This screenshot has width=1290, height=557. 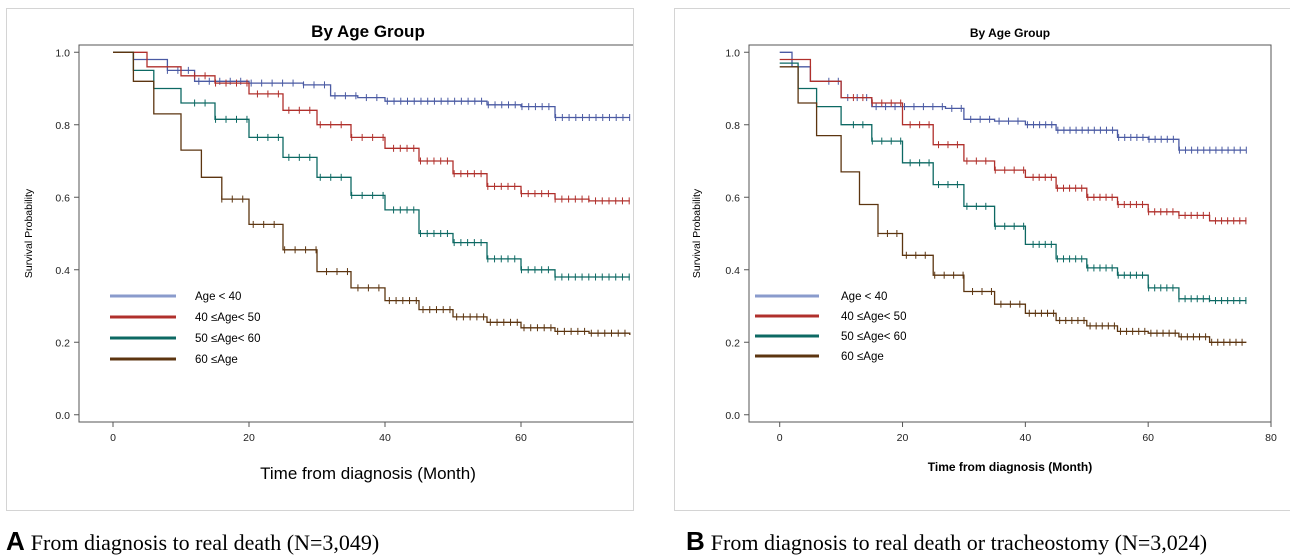 What do you see at coordinates (15, 541) in the screenshot?
I see `caption-letter-a: A` at bounding box center [15, 541].